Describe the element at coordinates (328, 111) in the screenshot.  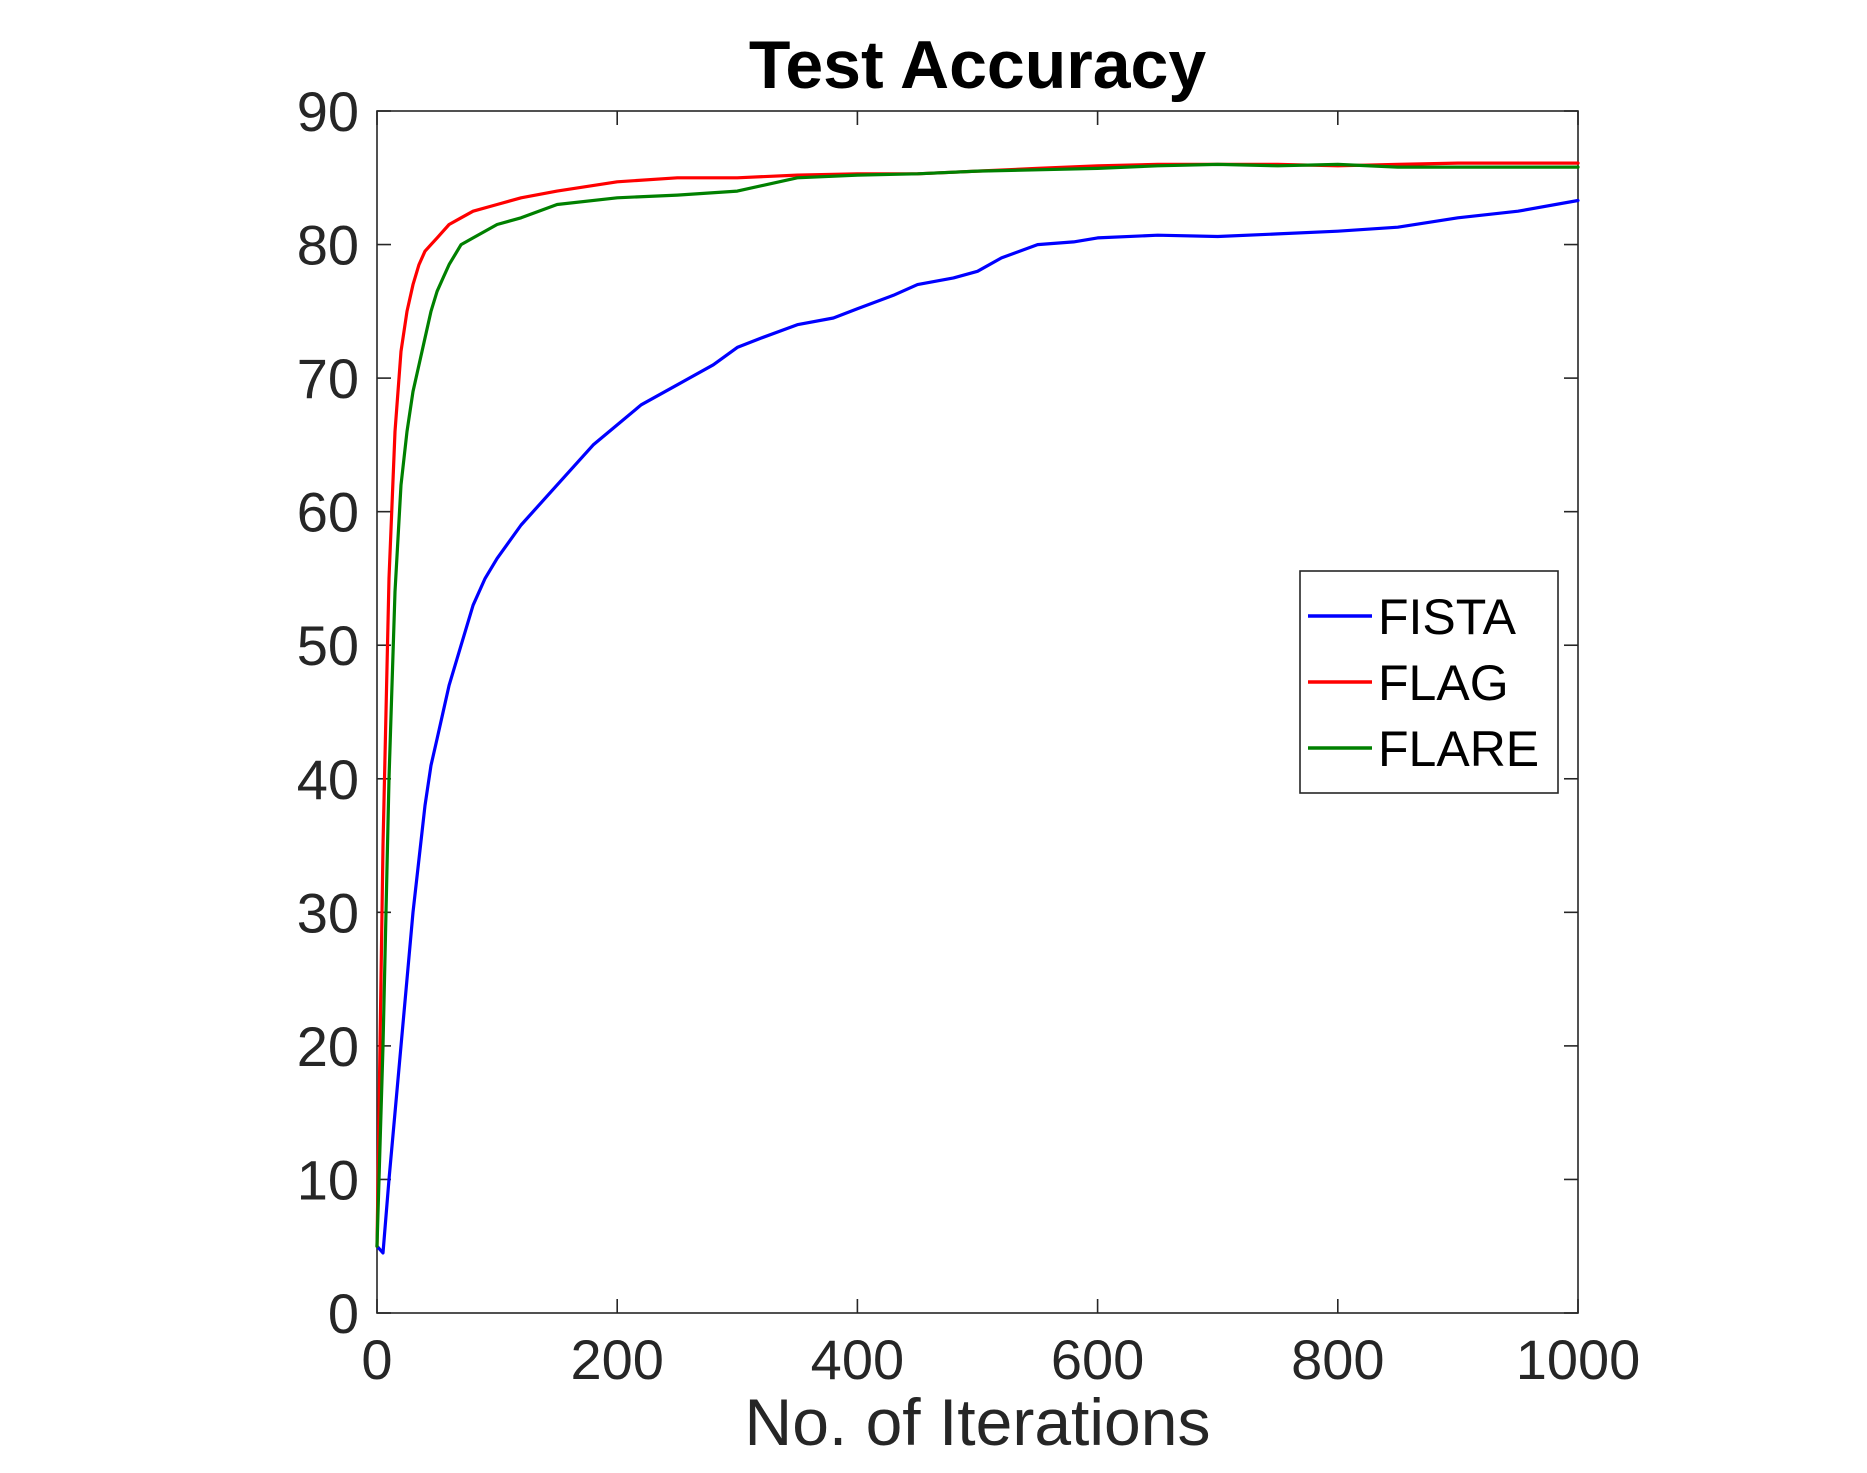
I see `y-tick-label: 90` at that location.